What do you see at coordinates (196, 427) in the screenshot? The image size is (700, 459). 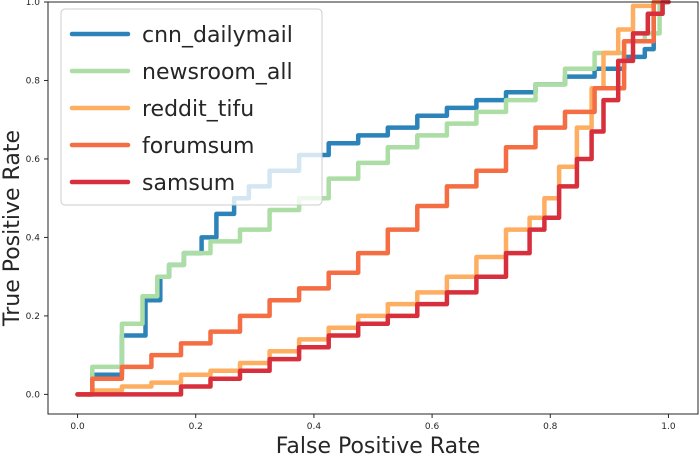 I see `x-tick-label: 0.2` at bounding box center [196, 427].